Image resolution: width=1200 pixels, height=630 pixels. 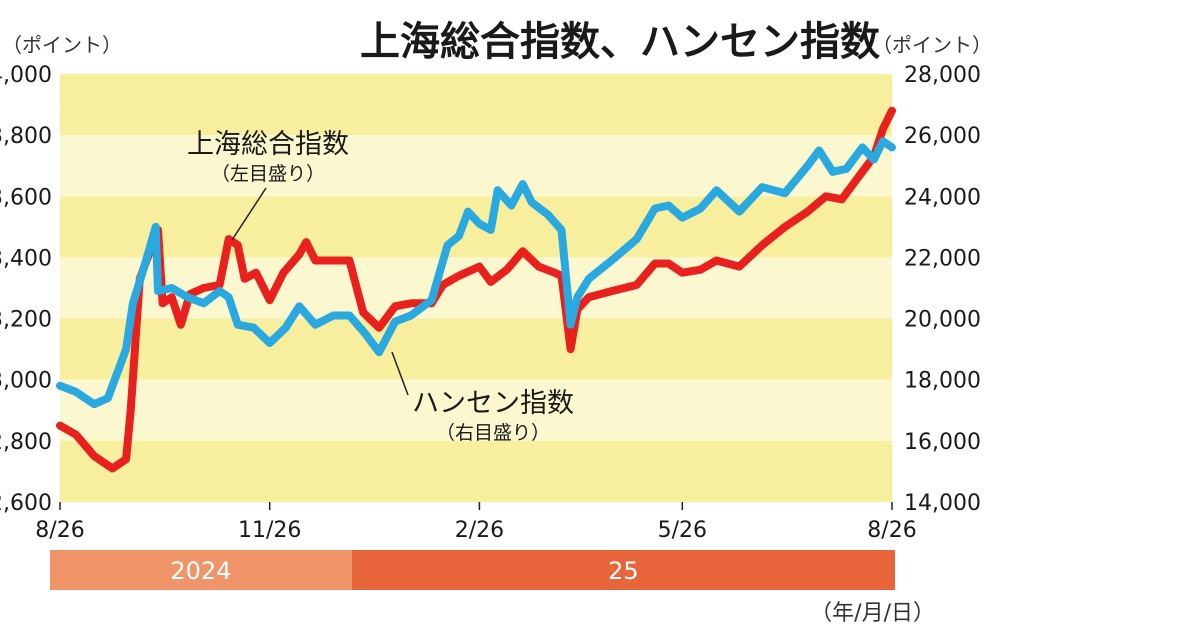 I want to click on left-tick-label: 3,400, so click(x=26, y=258).